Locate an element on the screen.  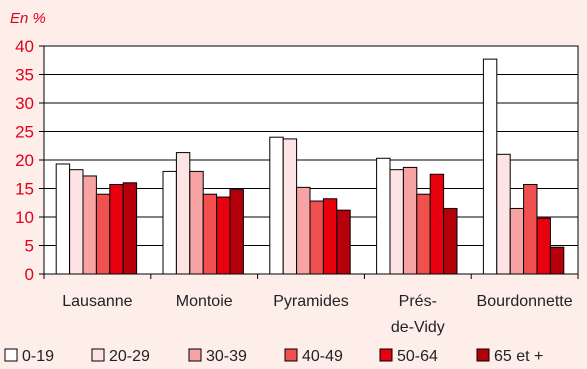
y-tick-label: 35 is located at coordinates (24, 75).